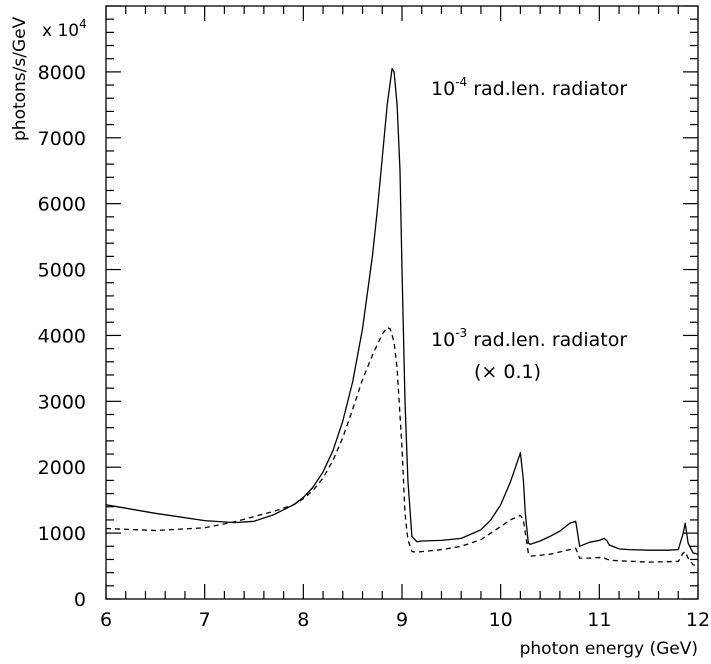 The image size is (711, 664). What do you see at coordinates (501, 620) in the screenshot?
I see `x-tick-label: 10` at bounding box center [501, 620].